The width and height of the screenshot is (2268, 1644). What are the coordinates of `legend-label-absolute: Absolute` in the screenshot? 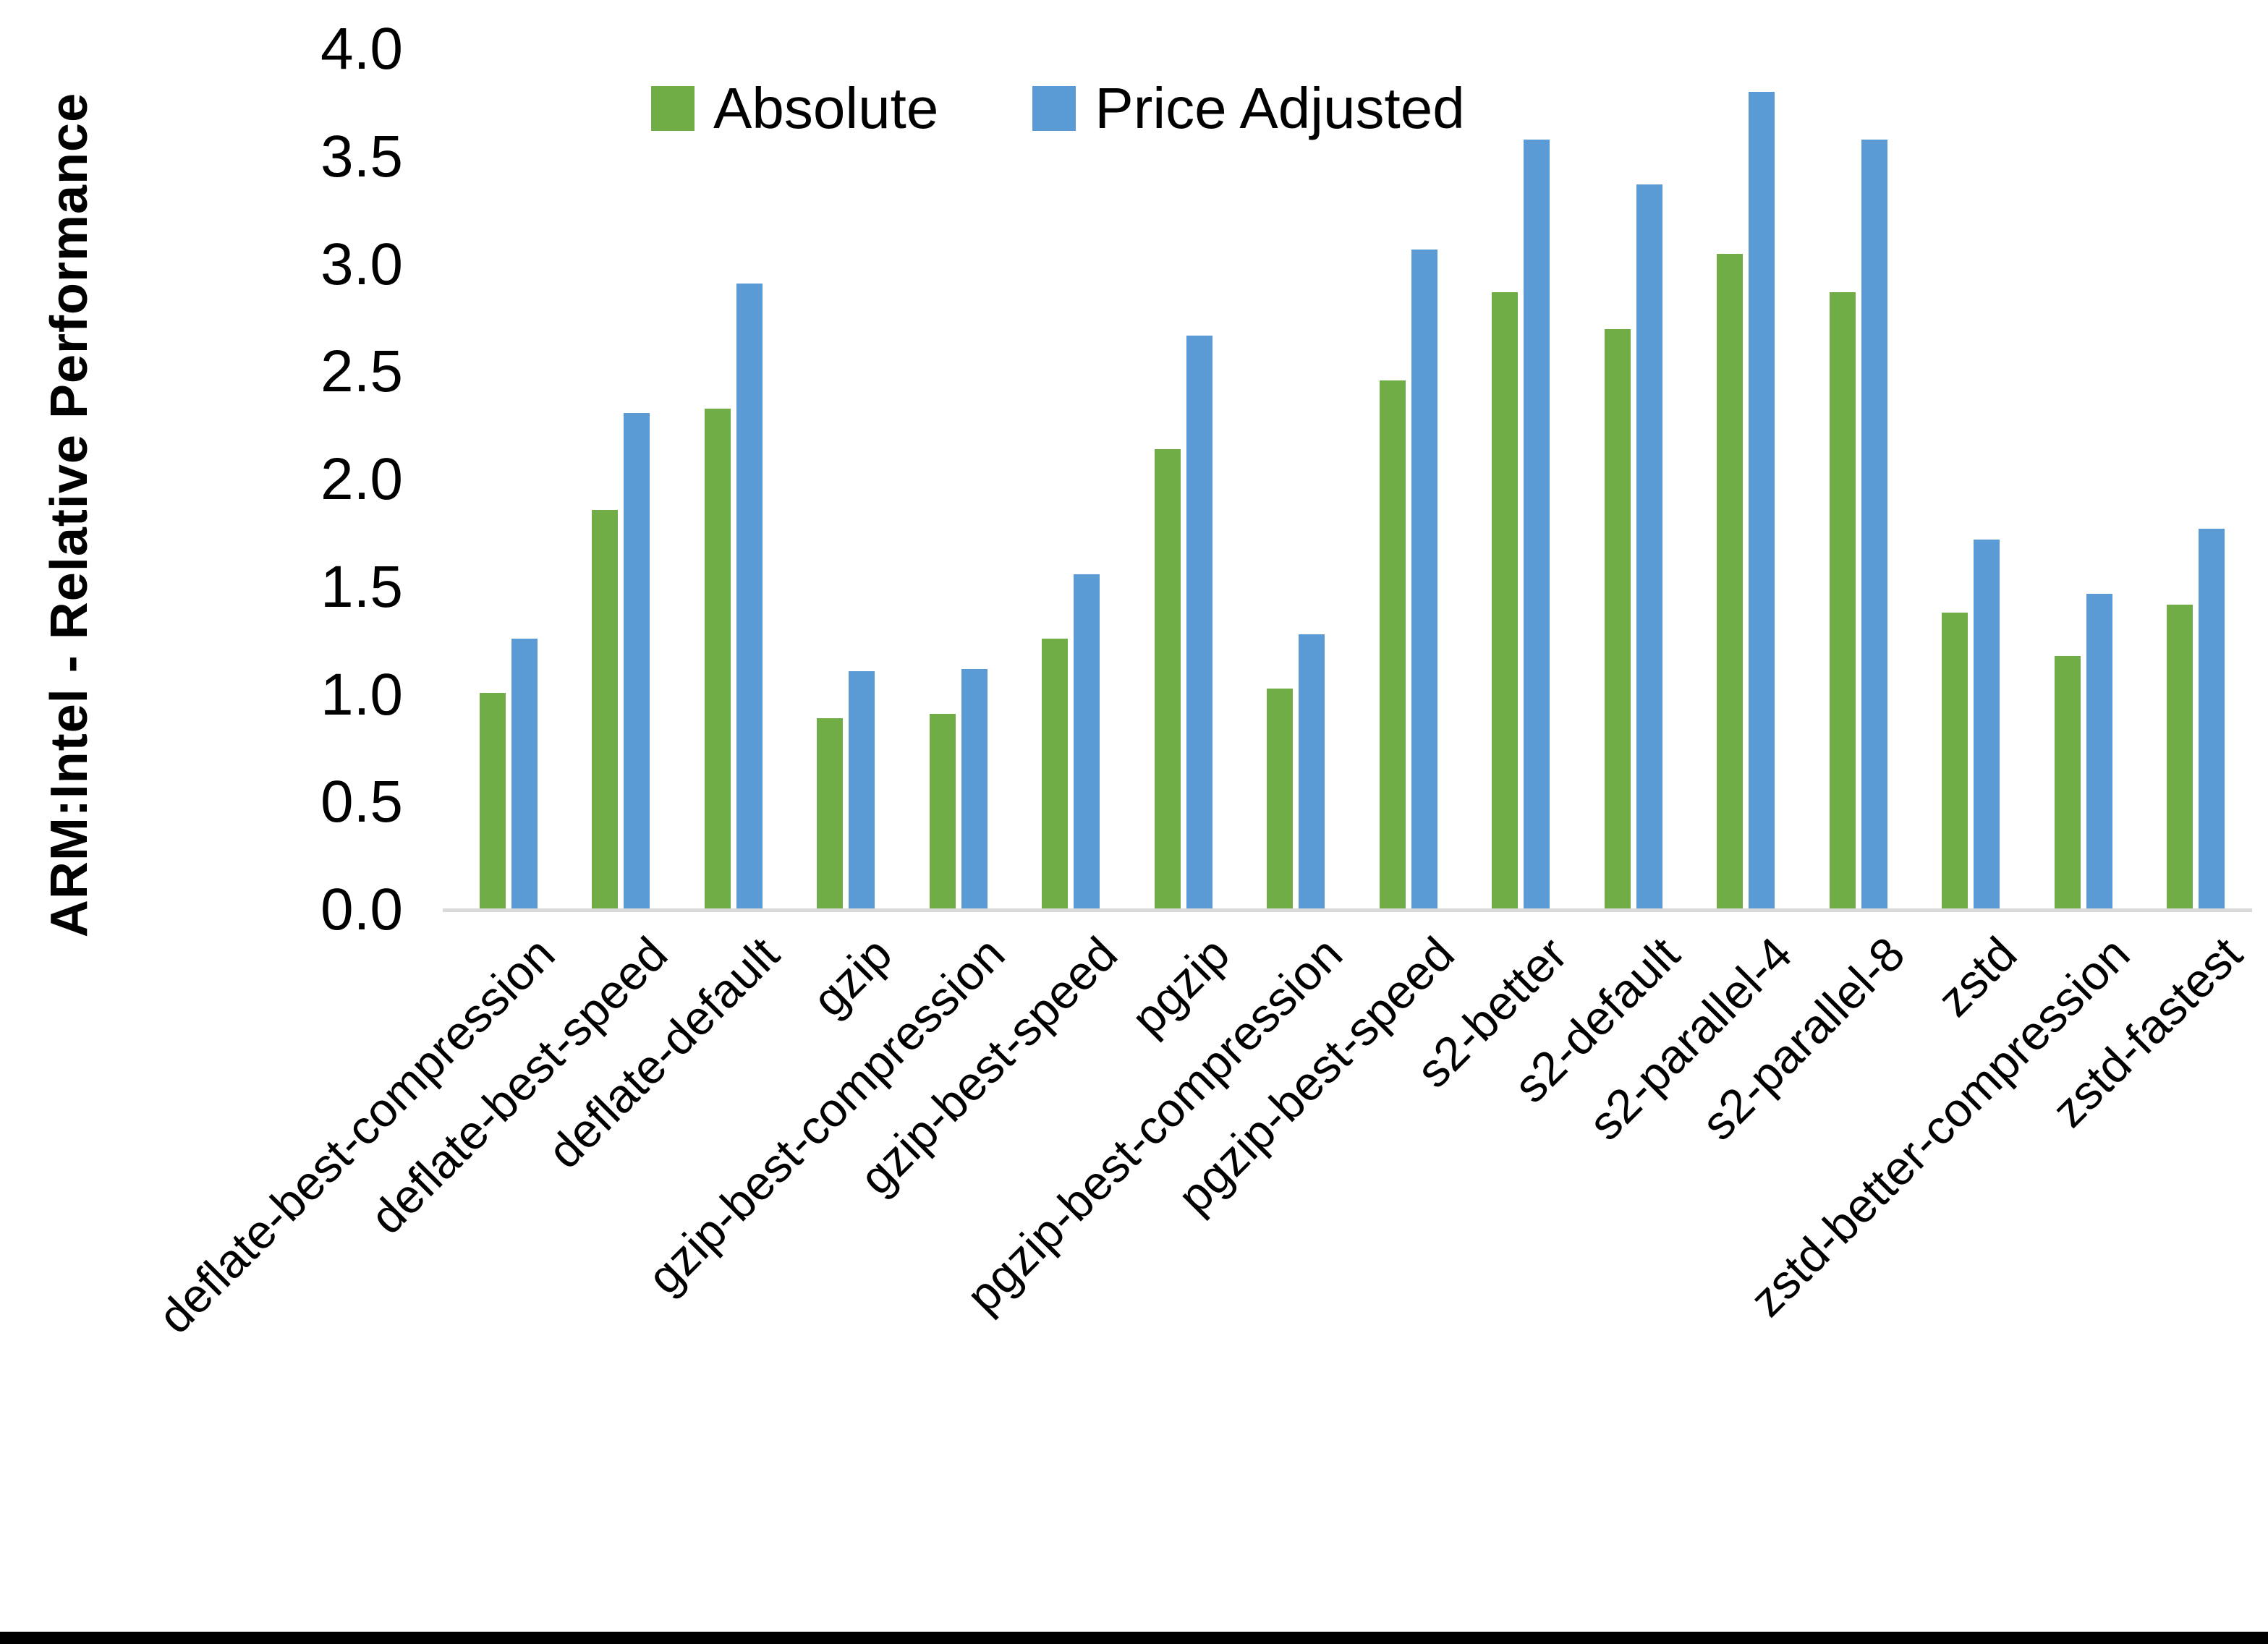 It's located at (826, 108).